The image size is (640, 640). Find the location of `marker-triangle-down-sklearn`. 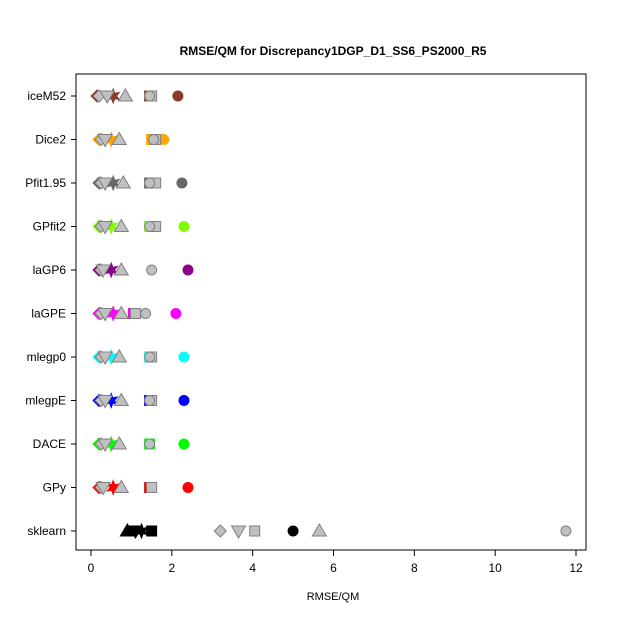

marker-triangle-down-sklearn is located at coordinates (238, 532).